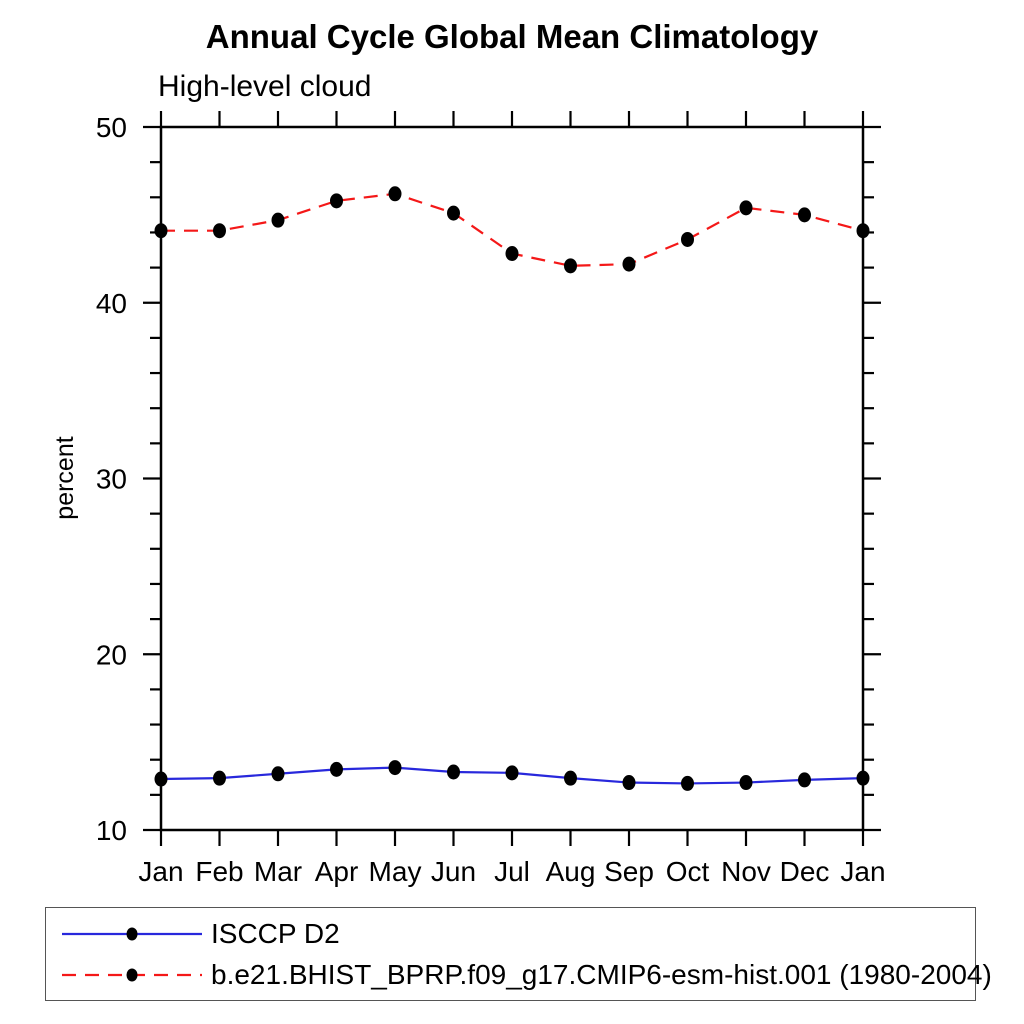 This screenshot has width=1024, height=1024. What do you see at coordinates (688, 871) in the screenshot?
I see `x-tick-label: Oct` at bounding box center [688, 871].